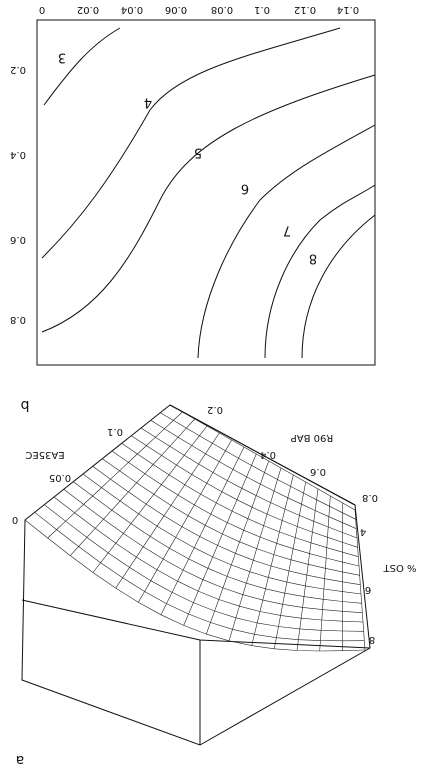  I want to click on panel-label: a, so click(20, 760).